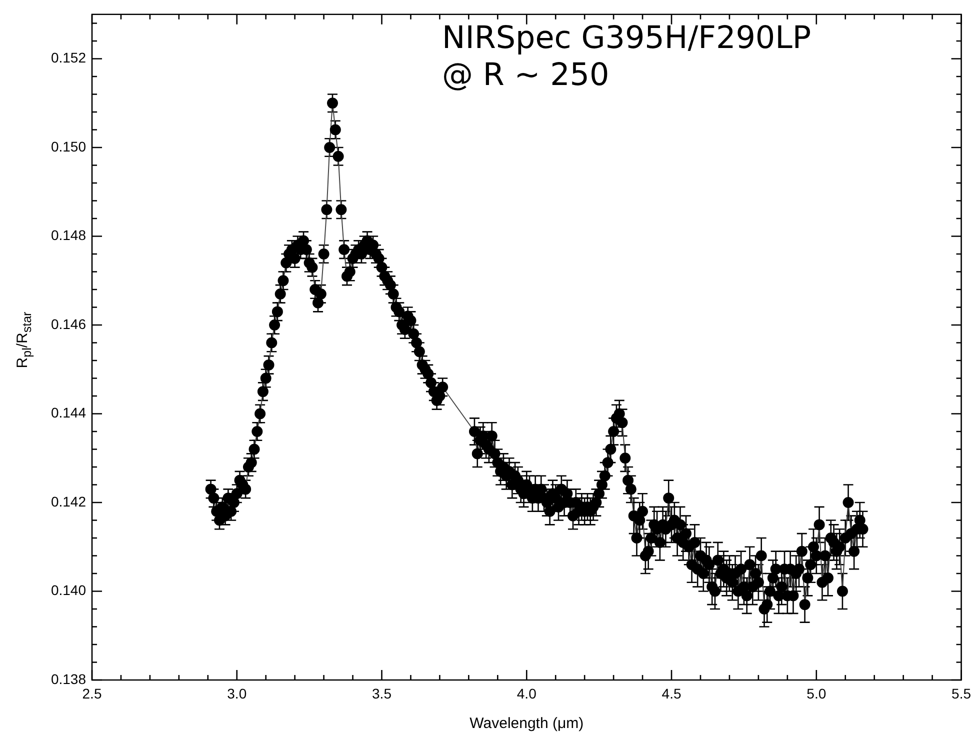 This screenshot has width=977, height=733. What do you see at coordinates (527, 723) in the screenshot?
I see `x-axis-title: Wavelength (μm)` at bounding box center [527, 723].